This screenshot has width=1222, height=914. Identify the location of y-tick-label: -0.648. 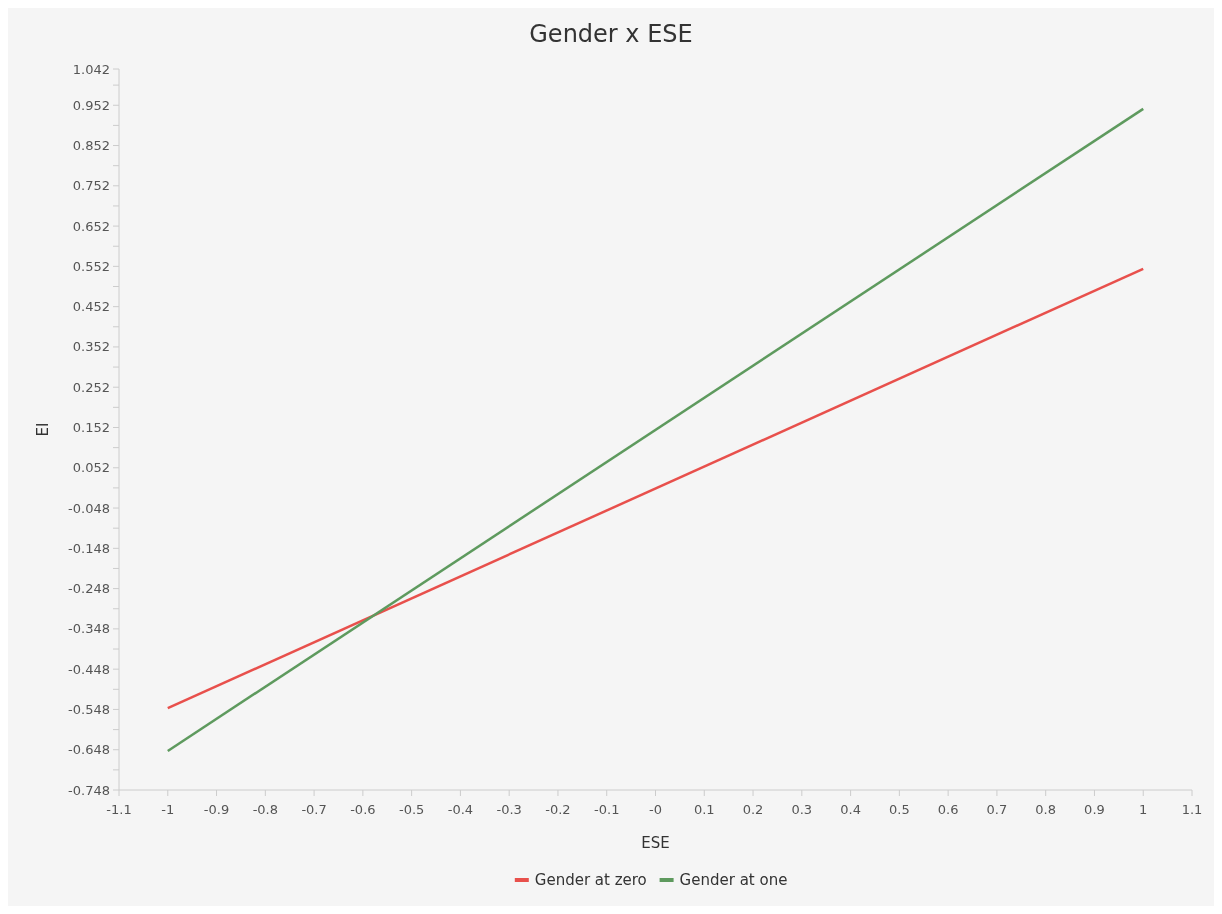
(89, 750).